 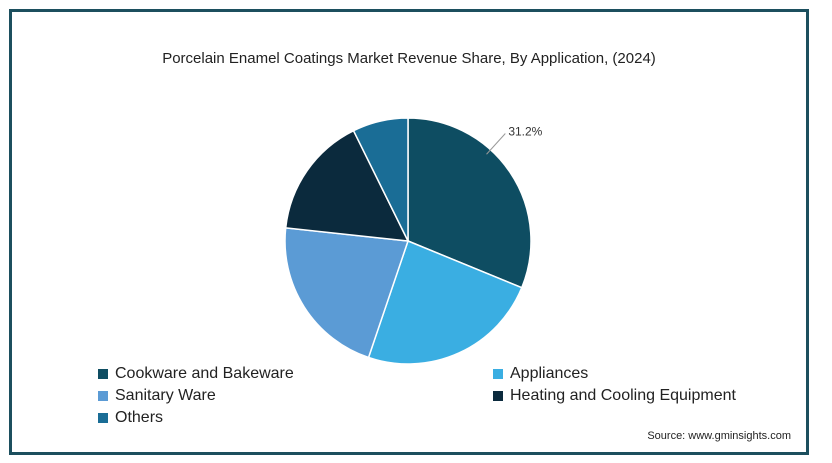 I want to click on legend-item-others: Others, so click(x=130, y=418).